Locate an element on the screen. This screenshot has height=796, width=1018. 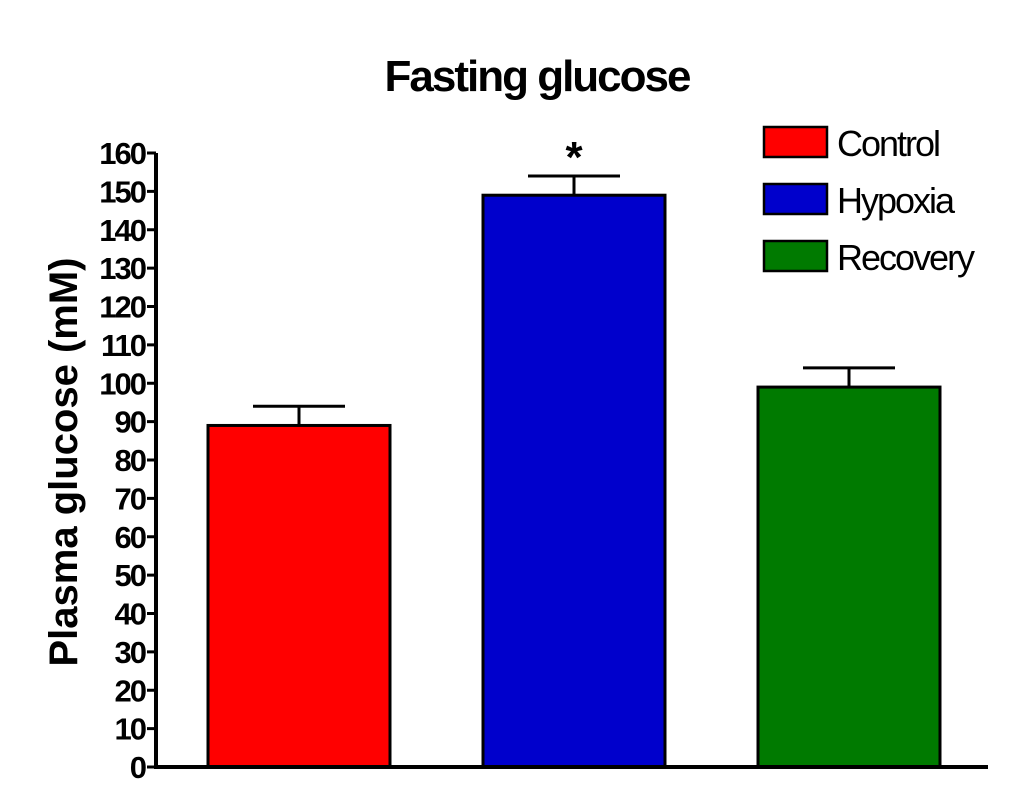
bar-recovery is located at coordinates (849, 577).